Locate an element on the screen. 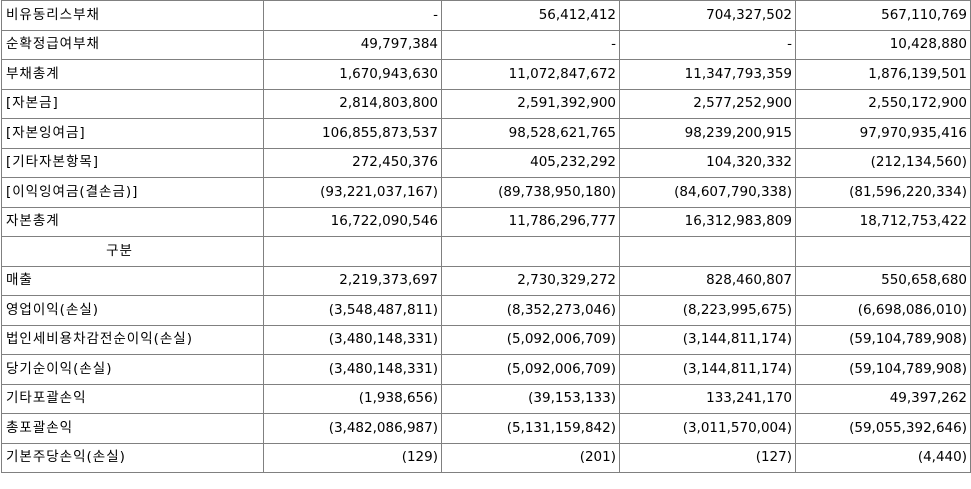 The height and width of the screenshot is (489, 971). cell-value: (93,221,037,167) is located at coordinates (352, 192).